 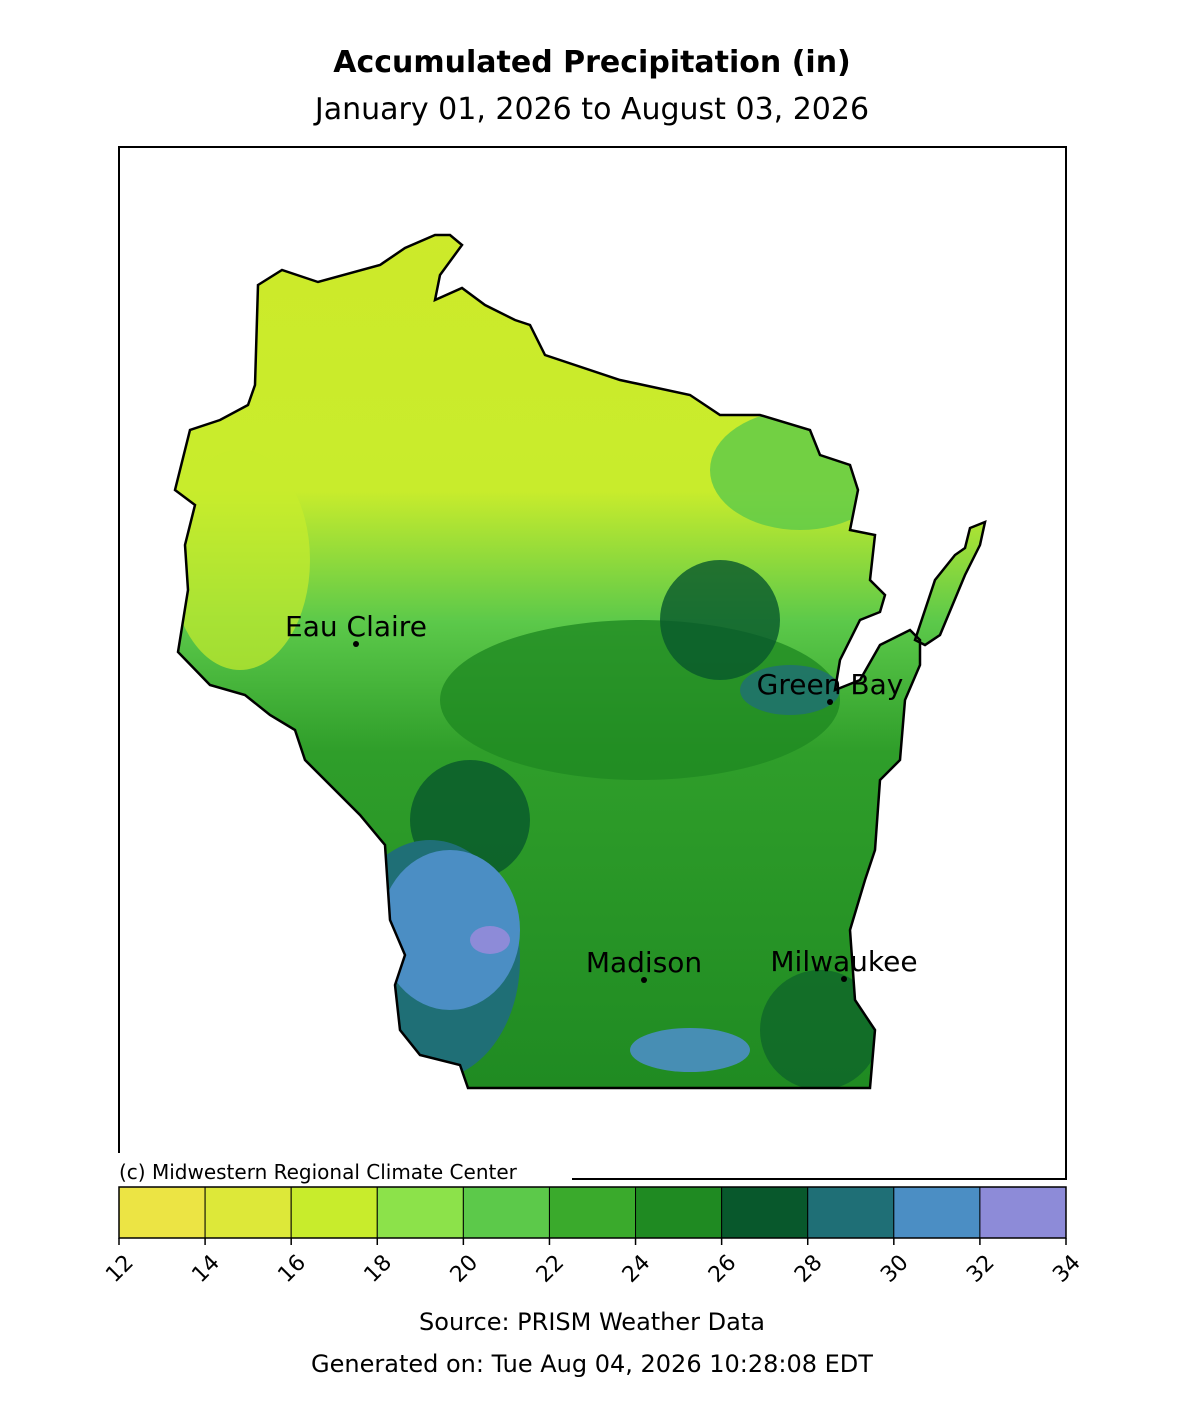 What do you see at coordinates (592, 62) in the screenshot?
I see `title: Accumulated Precipitation (in)` at bounding box center [592, 62].